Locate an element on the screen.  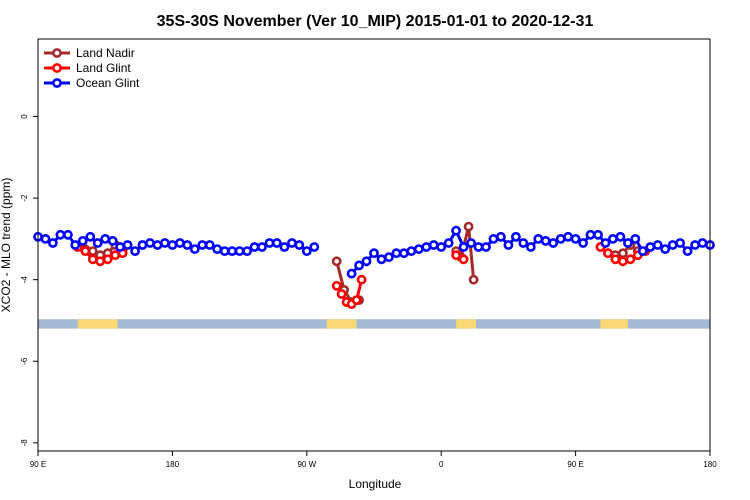
x-tick-label-2: 90 W is located at coordinates (306, 464).